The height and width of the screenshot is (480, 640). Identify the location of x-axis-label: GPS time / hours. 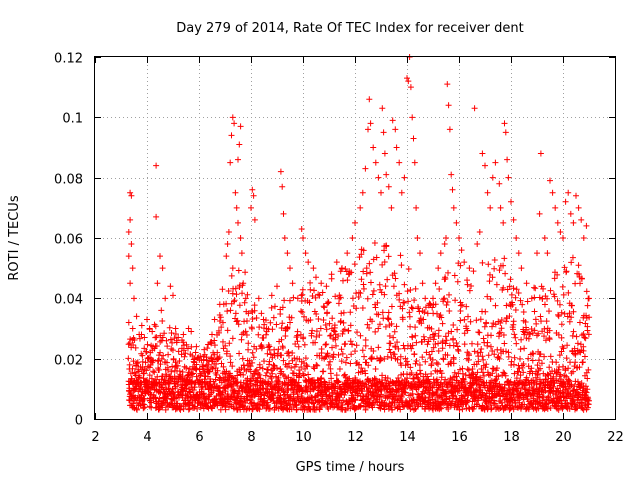
(350, 467).